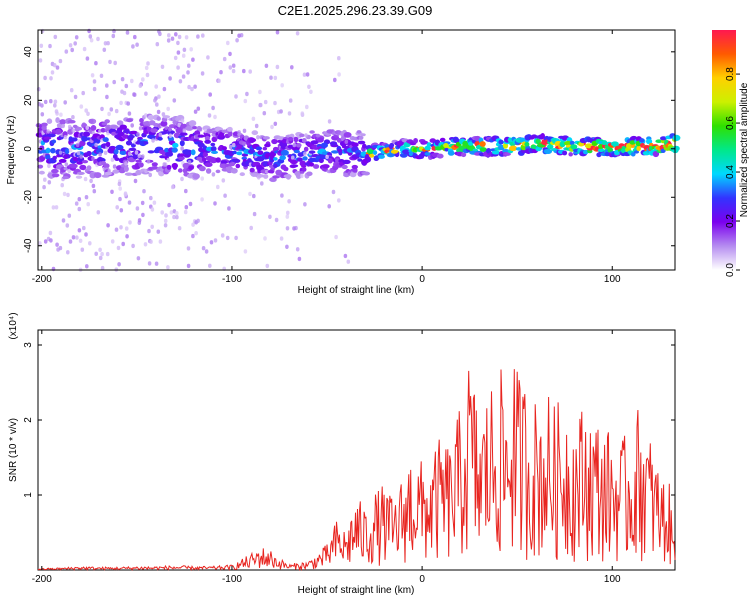 This screenshot has width=750, height=600. What do you see at coordinates (28, 52) in the screenshot?
I see `y-tick-label: 40` at bounding box center [28, 52].